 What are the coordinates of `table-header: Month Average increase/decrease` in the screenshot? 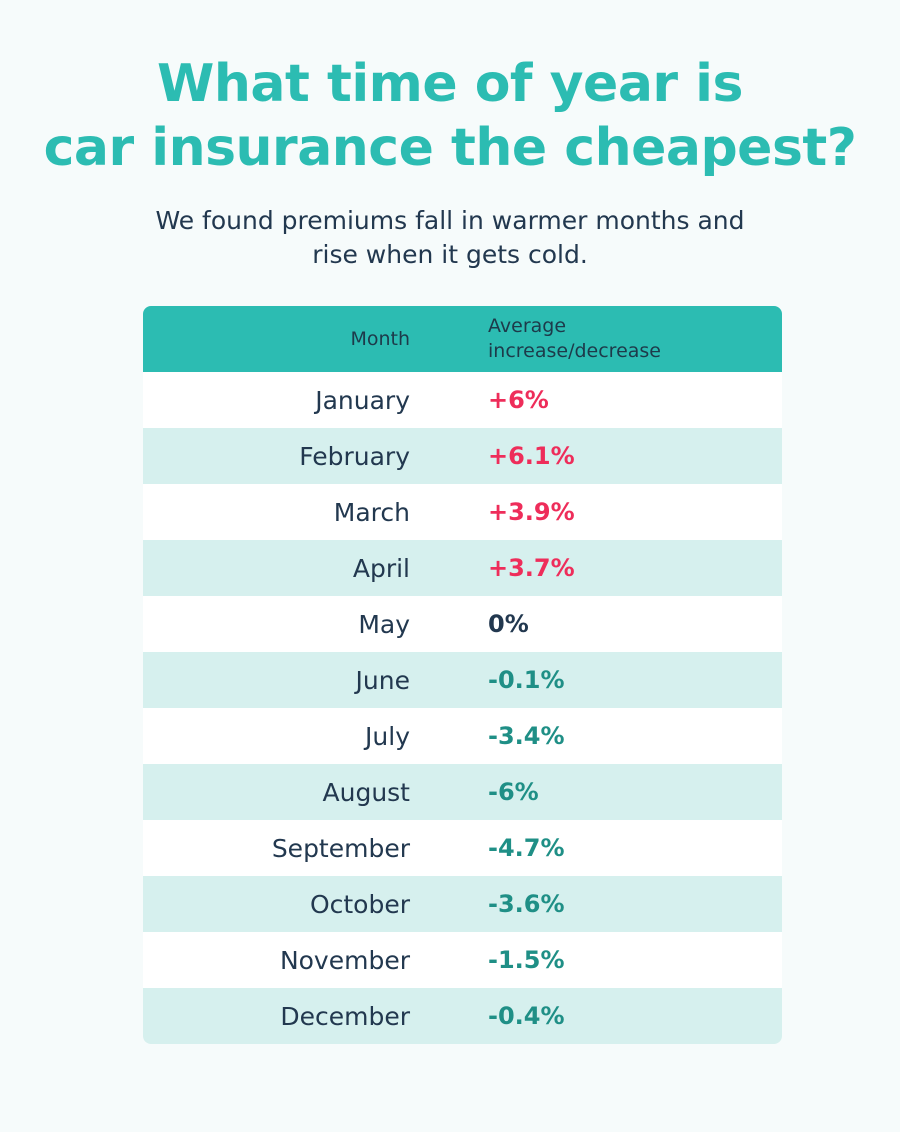 It's located at (462, 339).